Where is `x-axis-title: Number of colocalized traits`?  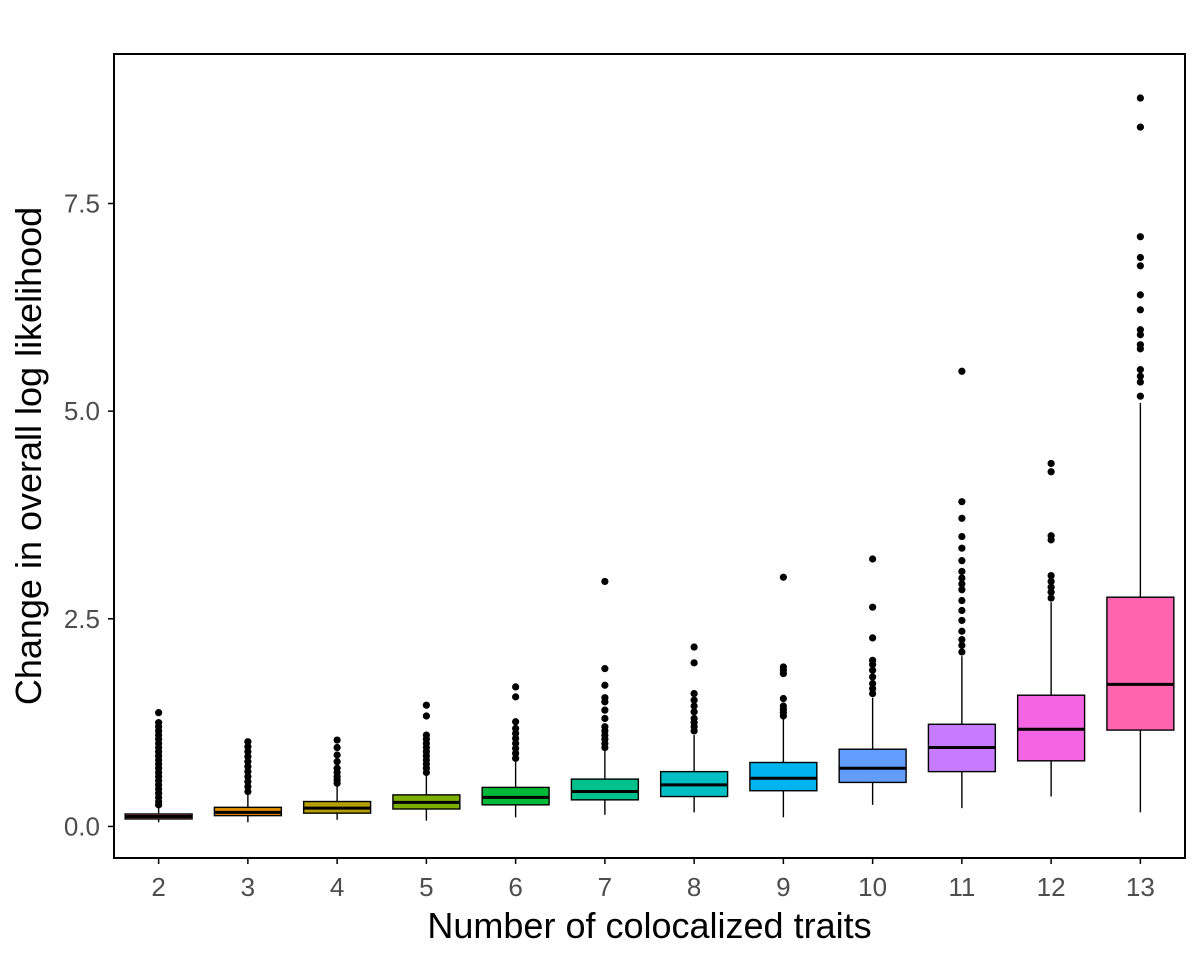
x-axis-title: Number of colocalized traits is located at coordinates (649, 925).